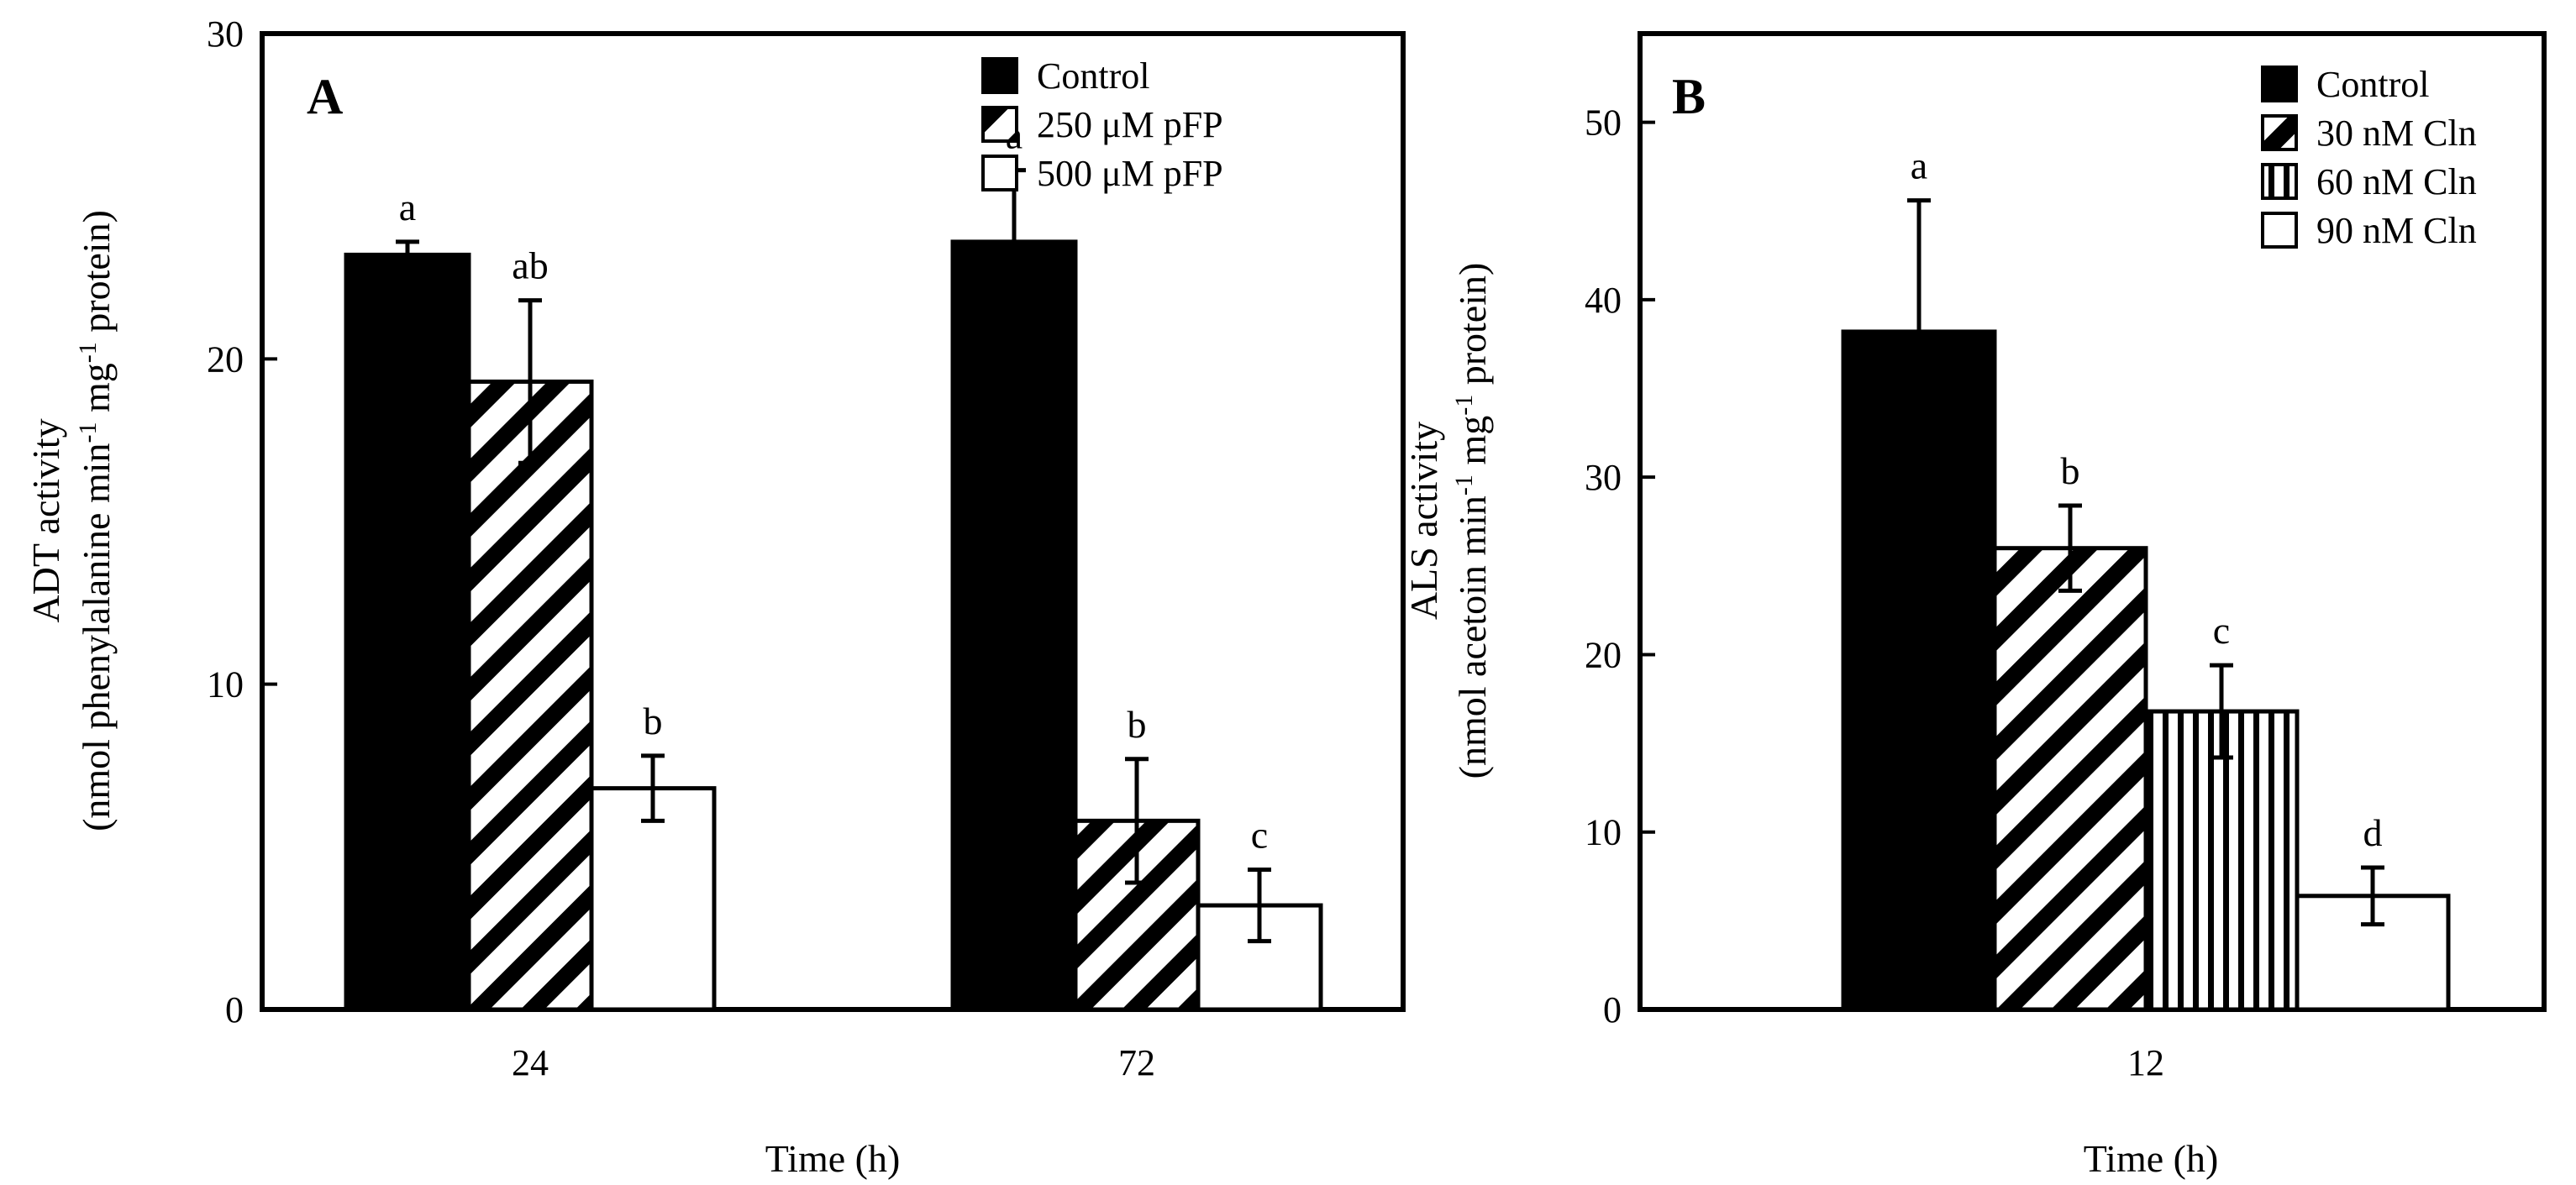  Describe the element at coordinates (833, 1062) in the screenshot. I see `panel-a-x-ticks: 24 72` at that location.